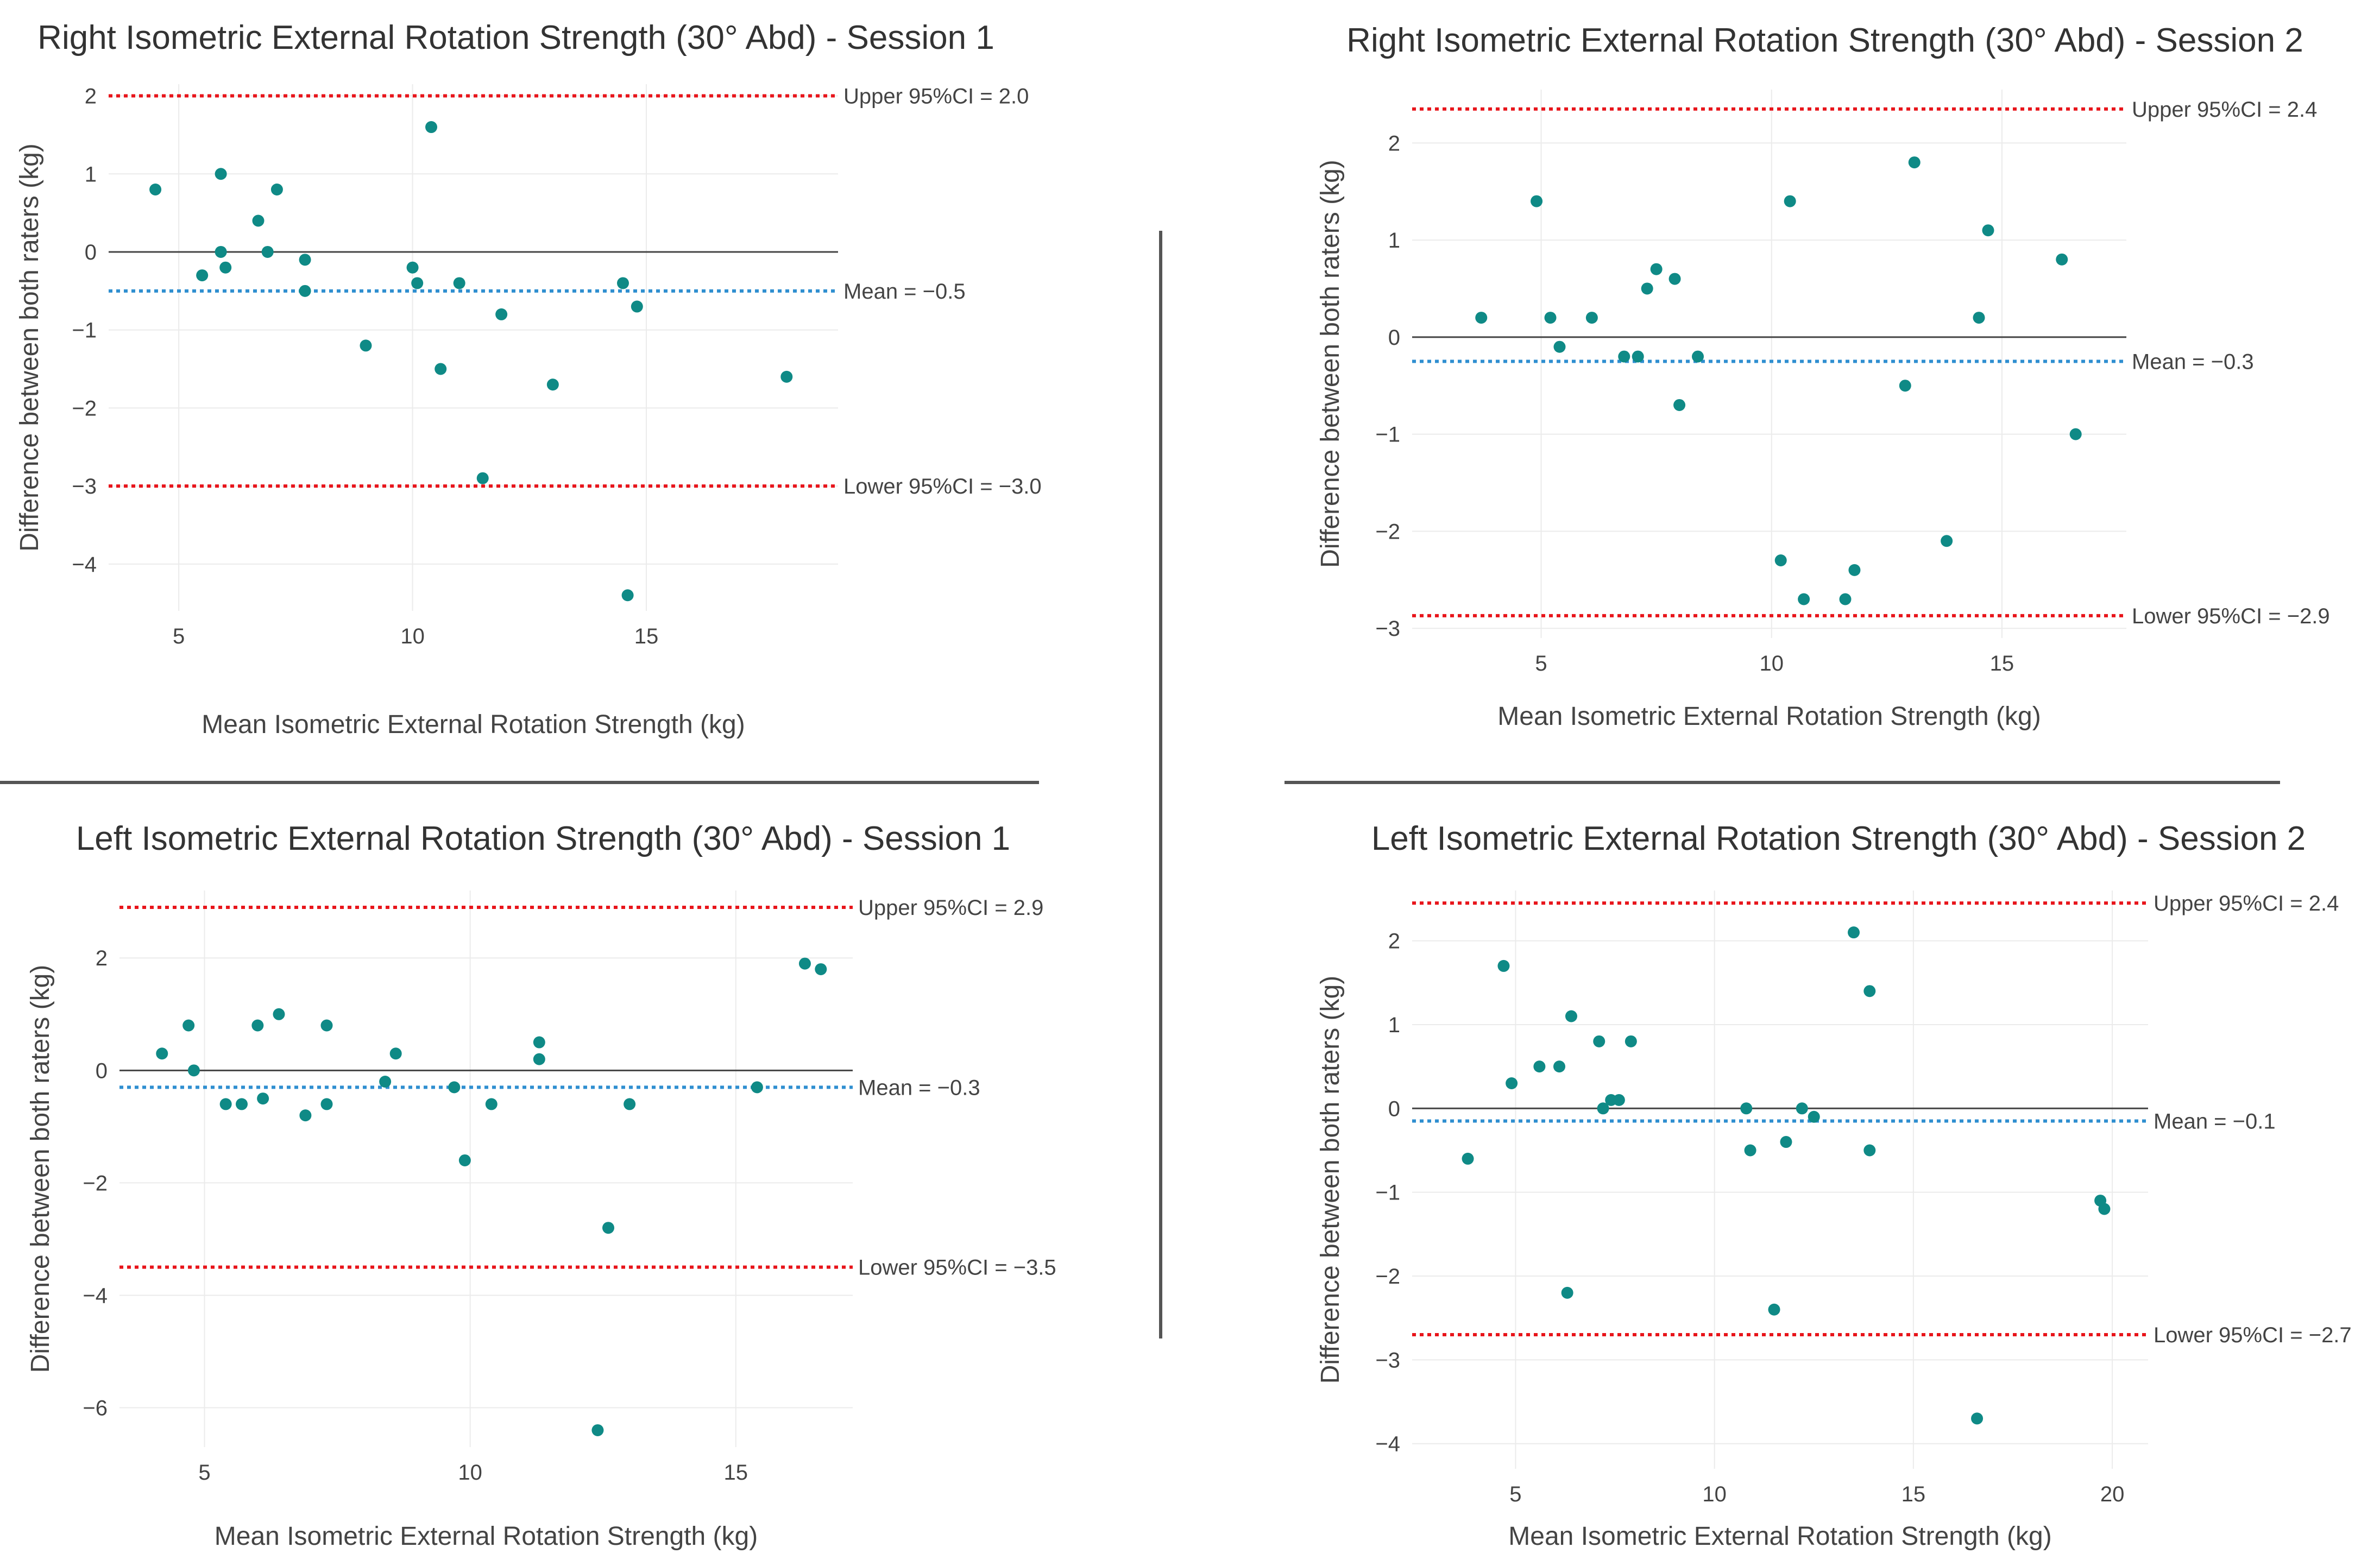 Image resolution: width=2380 pixels, height=1566 pixels. What do you see at coordinates (1387, 629) in the screenshot?
I see `chart-1-y-tick-label: −3` at bounding box center [1387, 629].